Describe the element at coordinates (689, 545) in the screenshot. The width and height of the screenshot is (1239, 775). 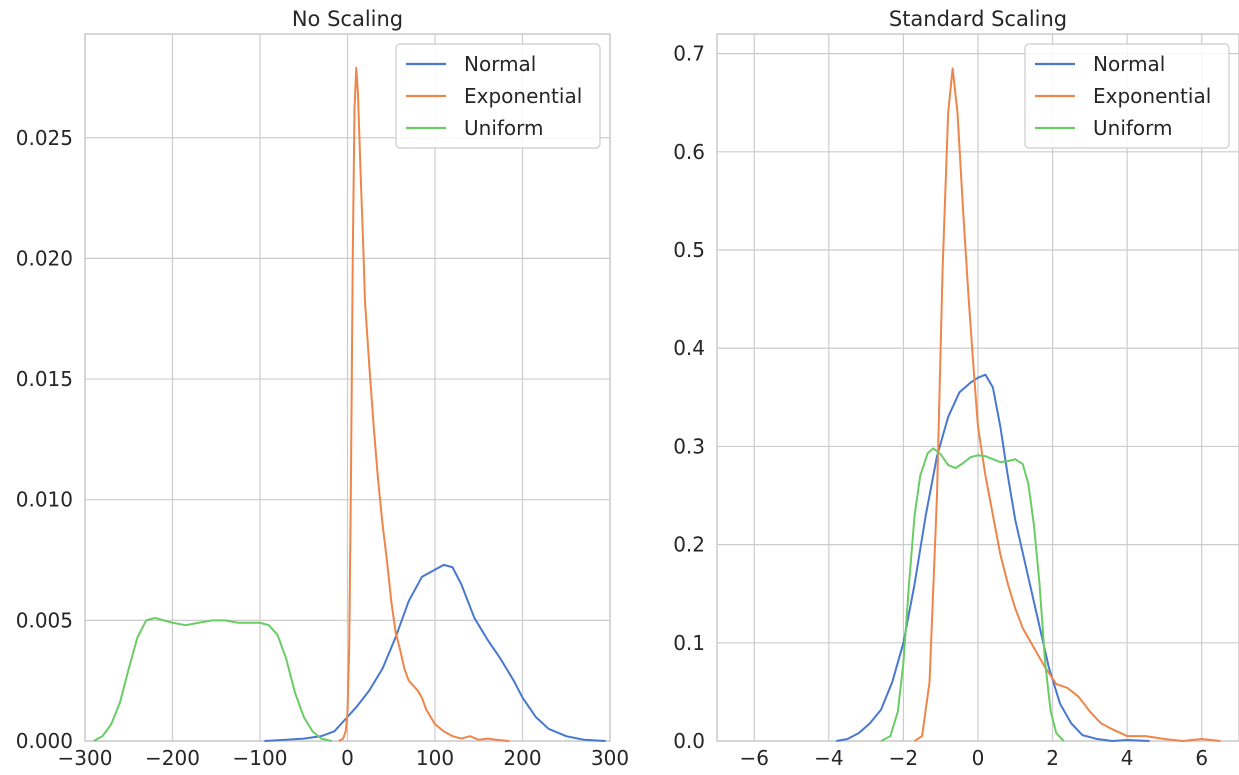
I see `y-tick-label: 0.2` at that location.